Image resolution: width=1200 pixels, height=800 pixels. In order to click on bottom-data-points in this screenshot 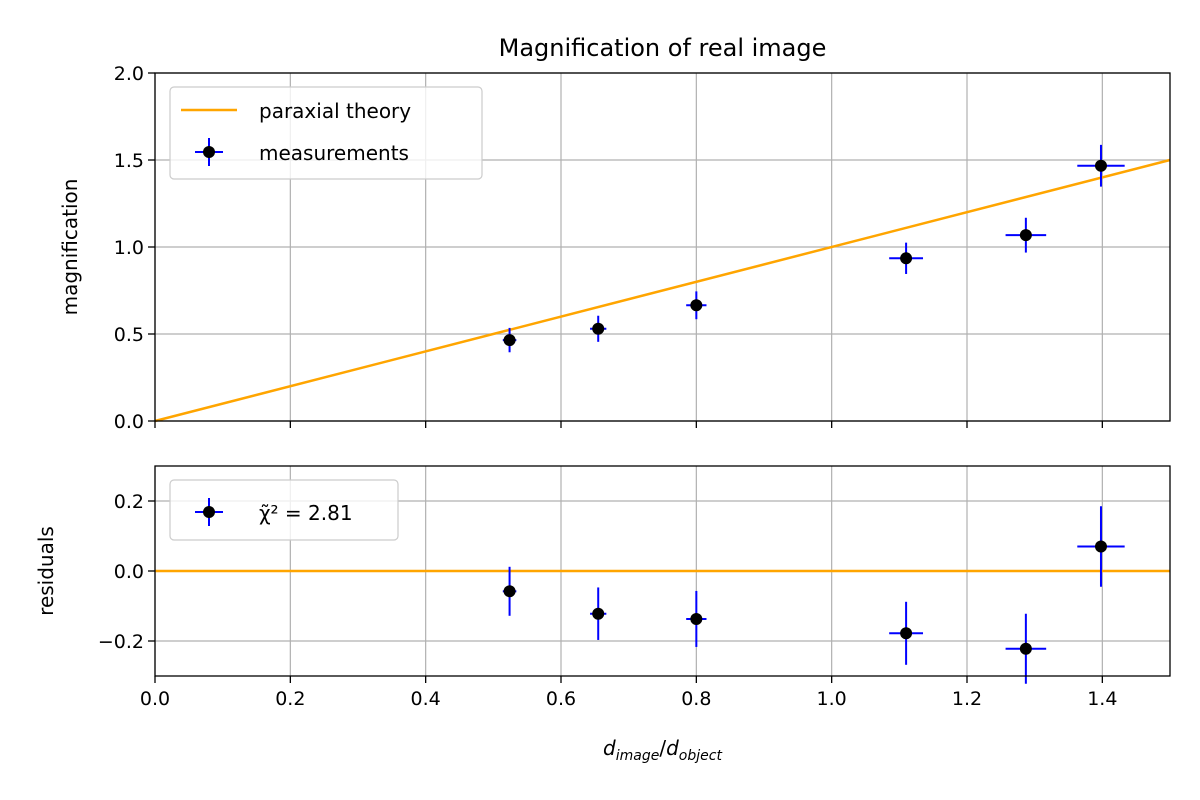, I will do `click(813, 595)`.